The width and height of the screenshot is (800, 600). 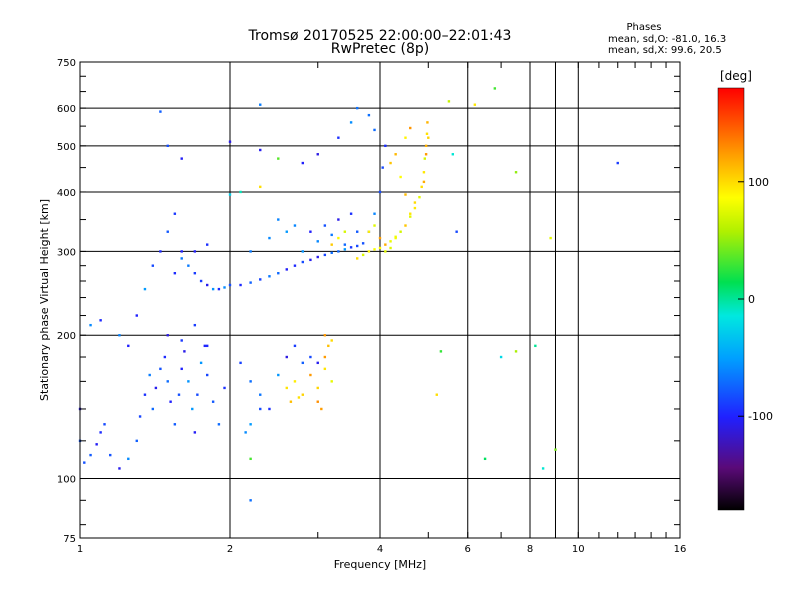 I want to click on y-tick-label: 200, so click(x=66, y=336).